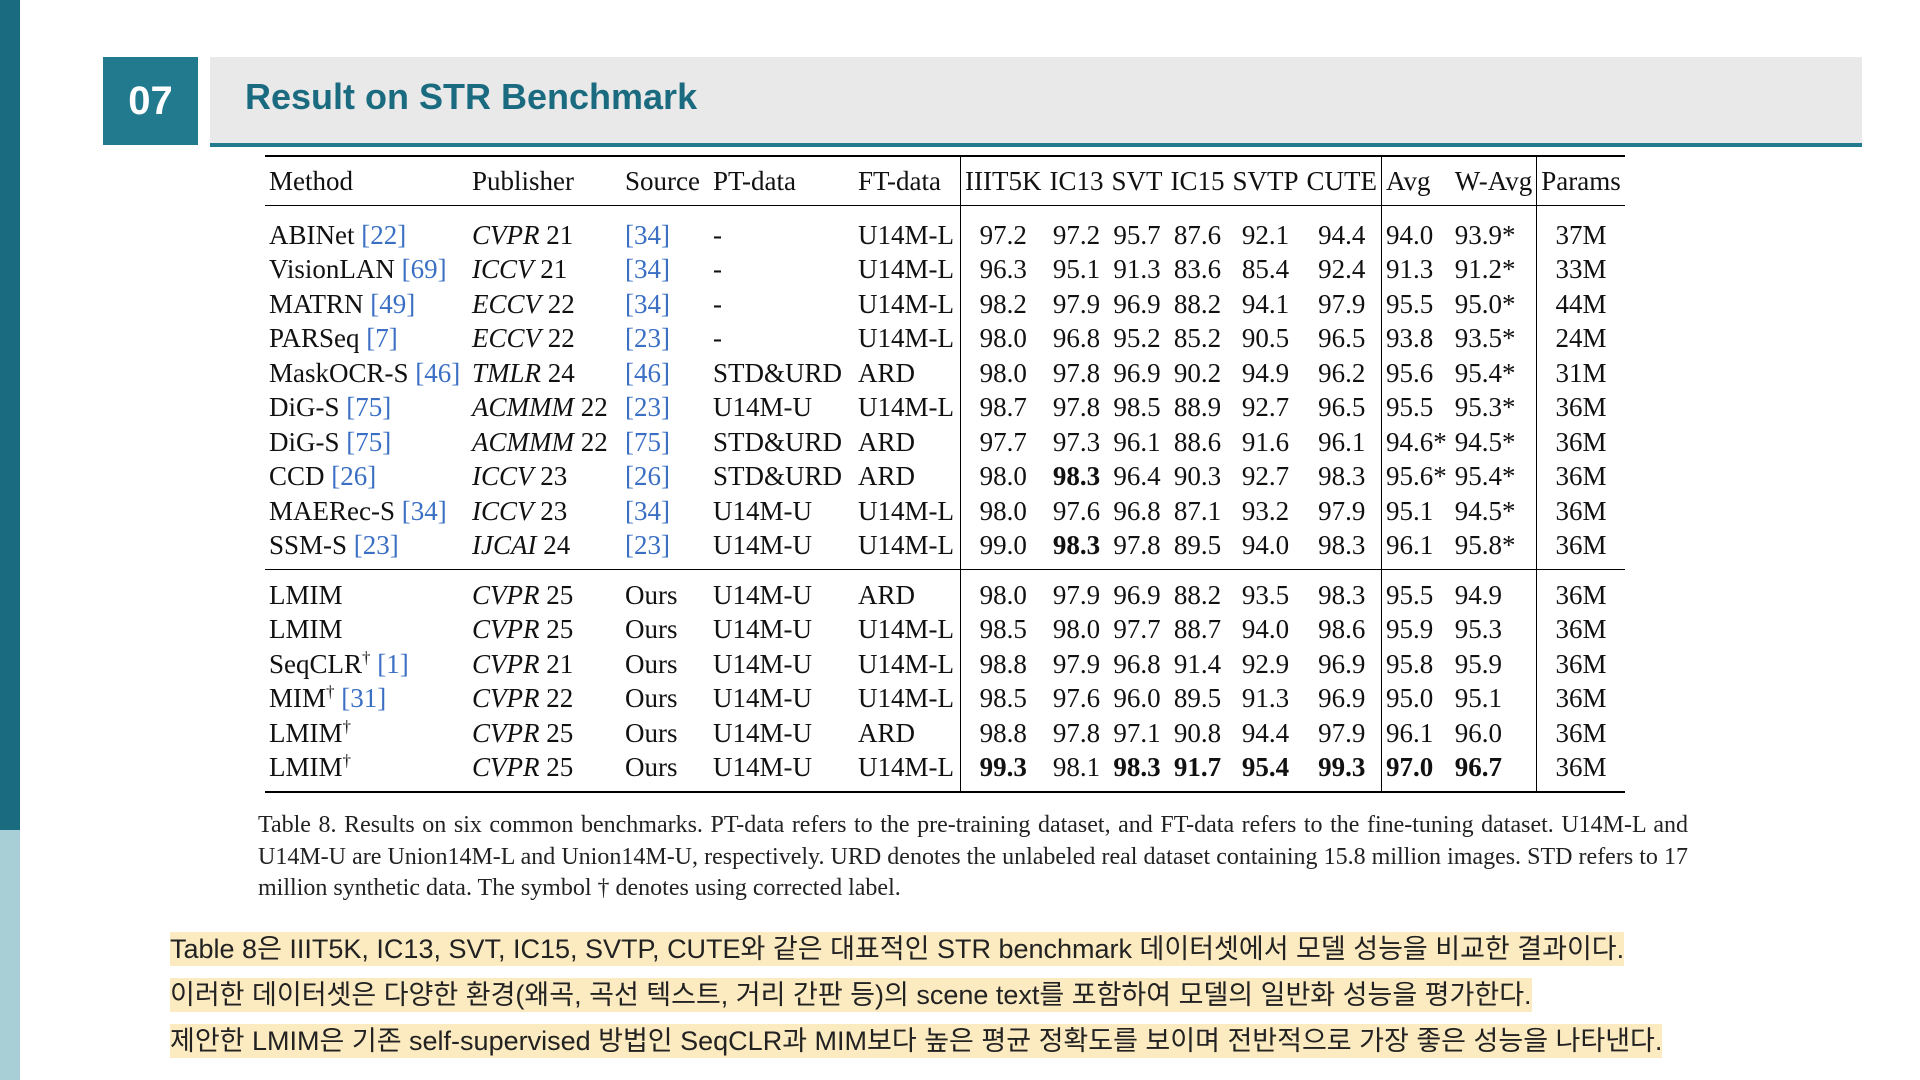 Image resolution: width=1920 pixels, height=1080 pixels. I want to click on citation-link: [22], so click(384, 234).